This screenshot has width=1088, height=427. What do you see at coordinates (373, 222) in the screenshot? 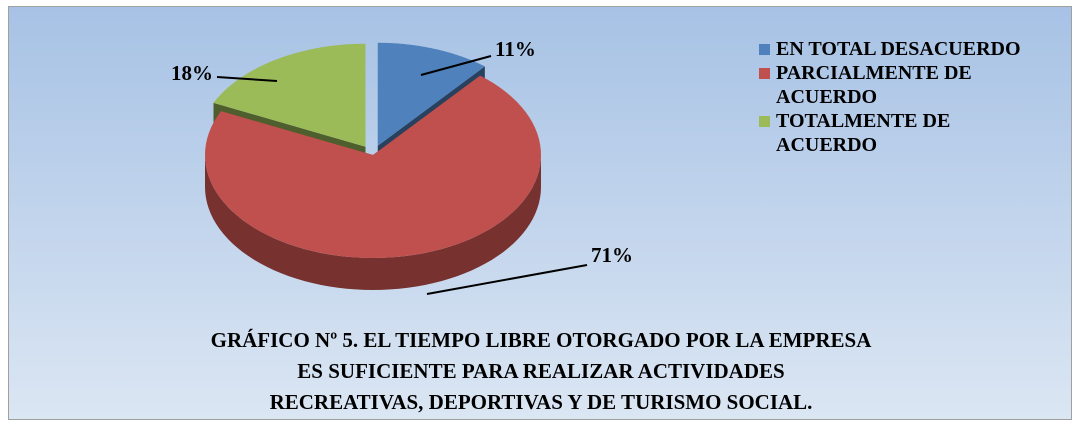
I see `slice-side` at bounding box center [373, 222].